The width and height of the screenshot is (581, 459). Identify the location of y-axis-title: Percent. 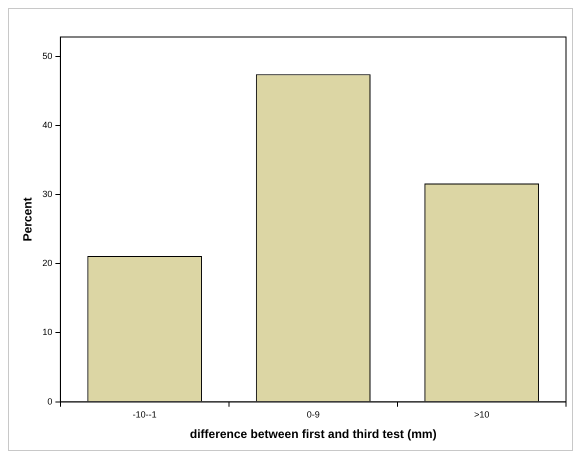
(27, 219).